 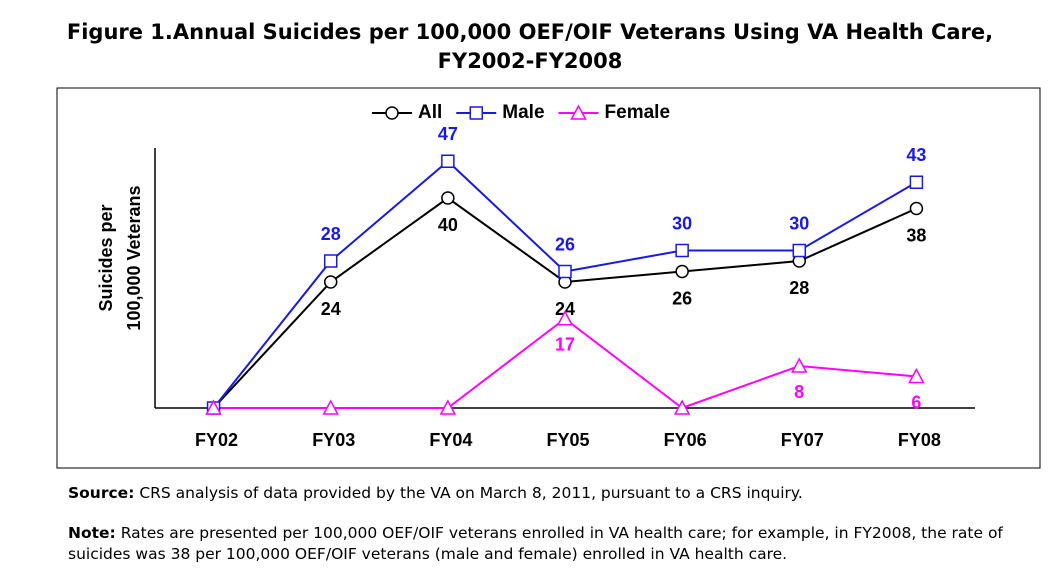 What do you see at coordinates (106, 257) in the screenshot?
I see `y-axis-label: Suicides per` at bounding box center [106, 257].